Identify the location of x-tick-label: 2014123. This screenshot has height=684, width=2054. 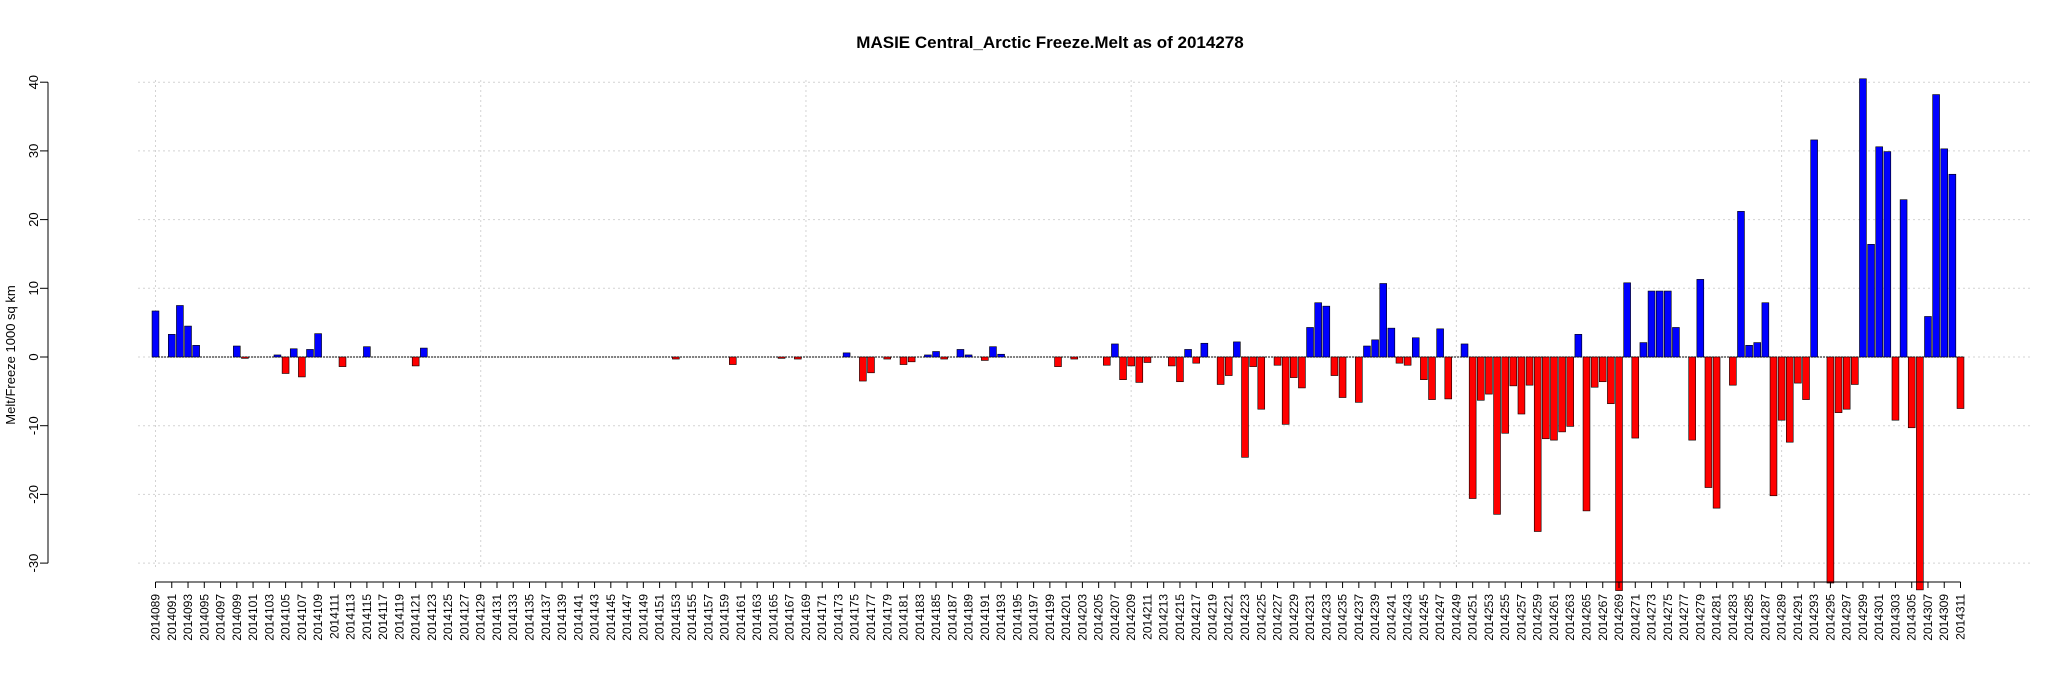
(432, 617).